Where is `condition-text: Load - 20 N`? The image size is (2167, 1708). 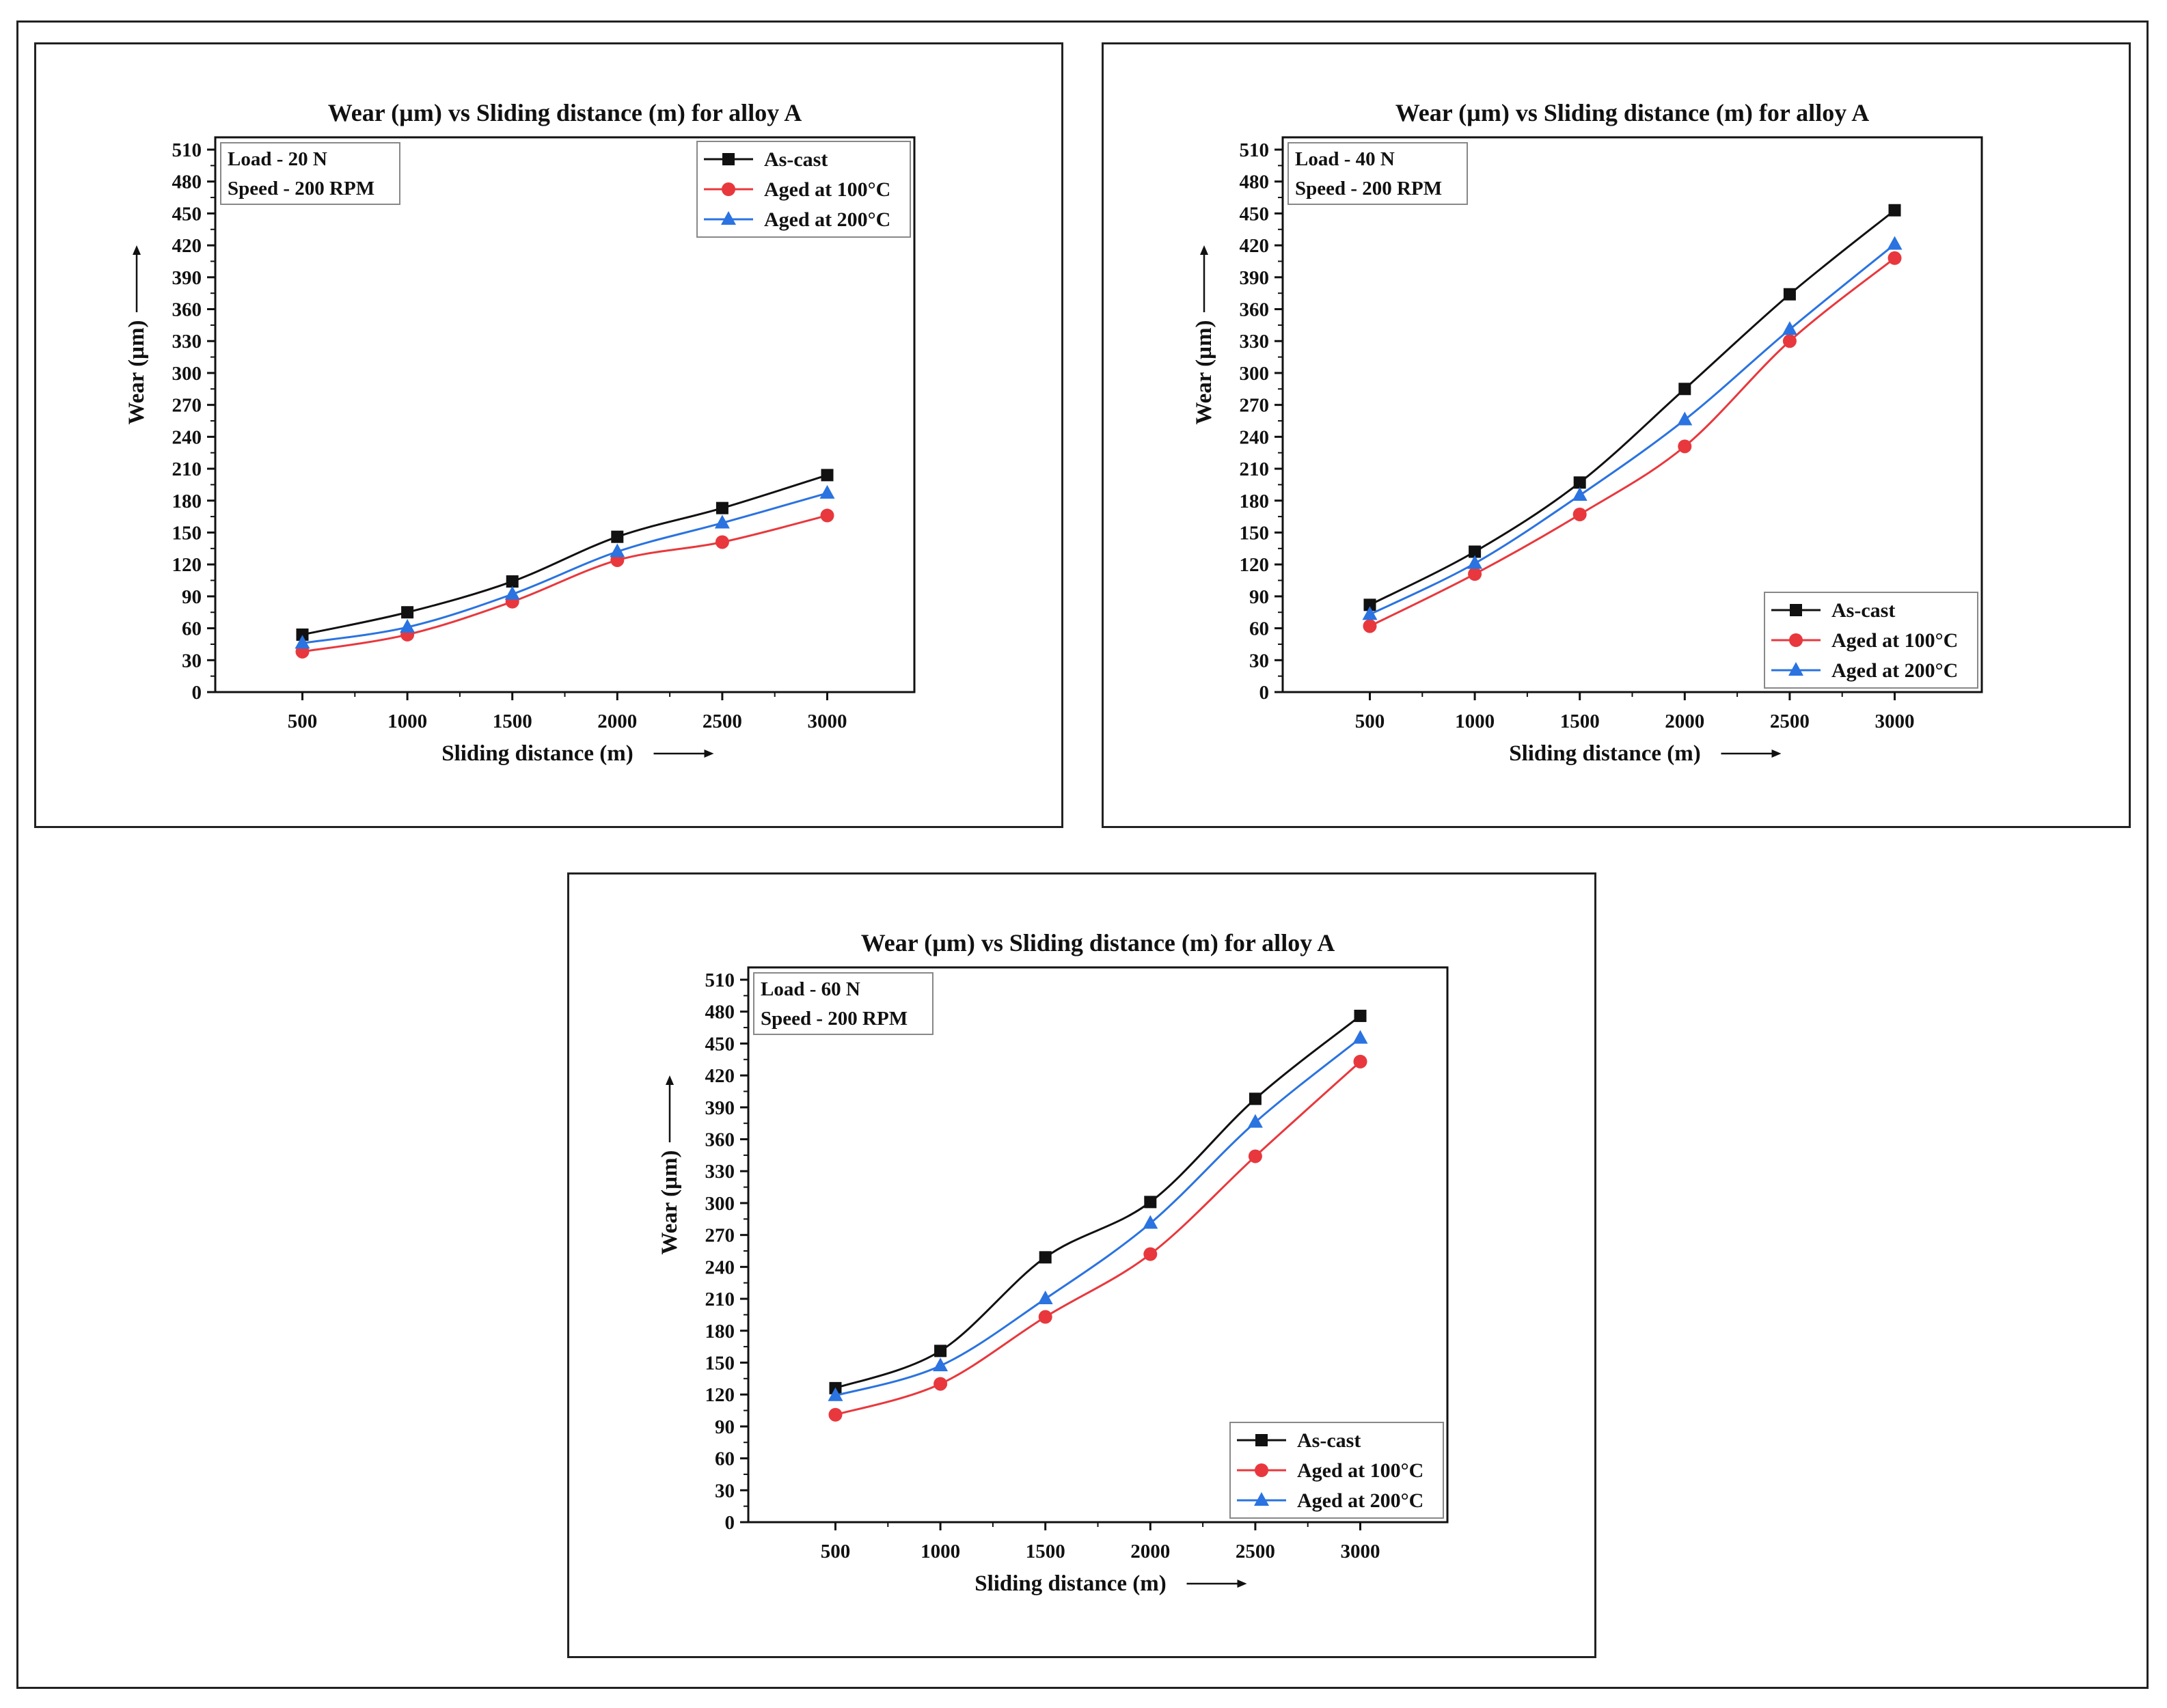
condition-text: Load - 20 N is located at coordinates (277, 159).